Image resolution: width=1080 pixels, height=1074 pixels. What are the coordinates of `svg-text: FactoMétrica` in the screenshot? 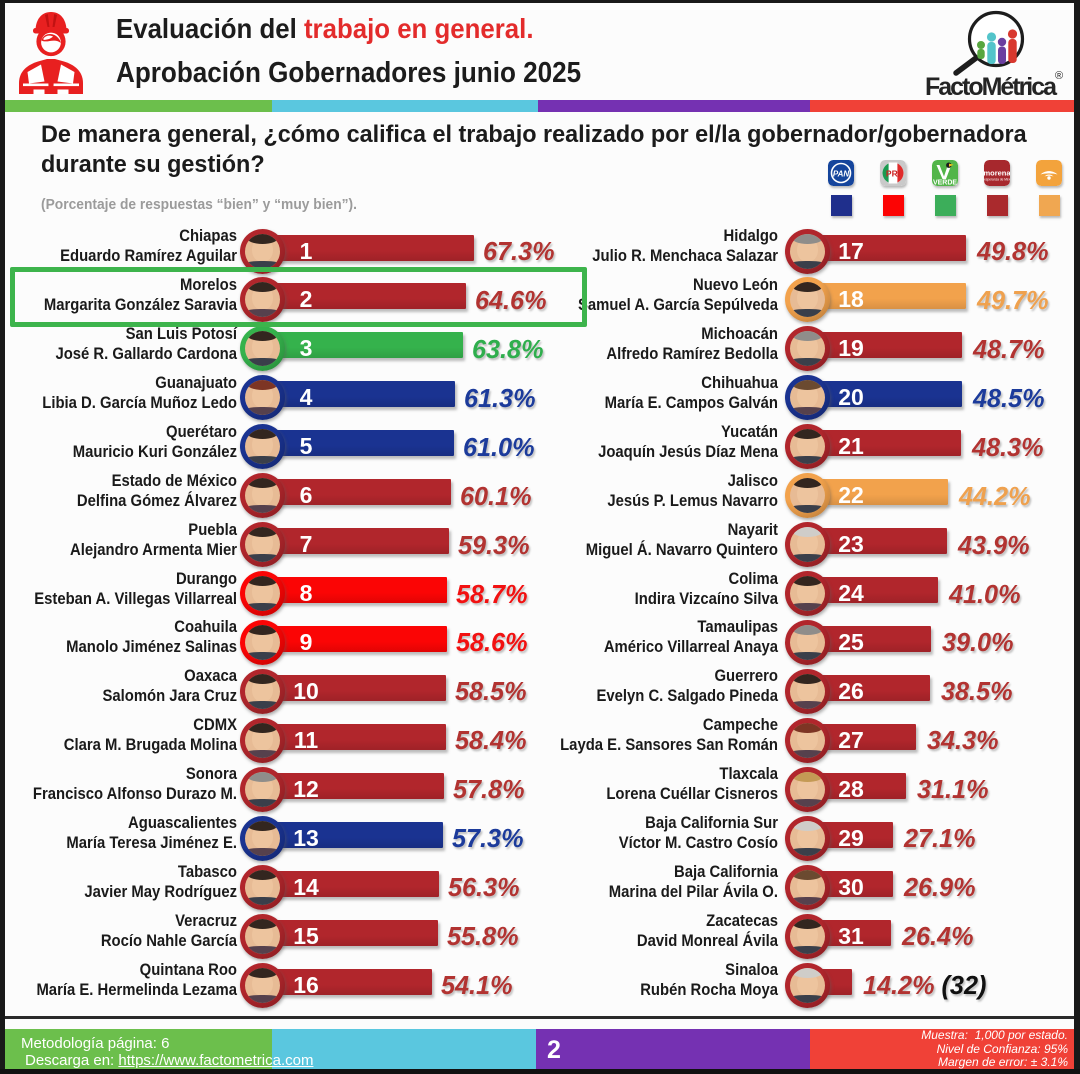 It's located at (991, 86).